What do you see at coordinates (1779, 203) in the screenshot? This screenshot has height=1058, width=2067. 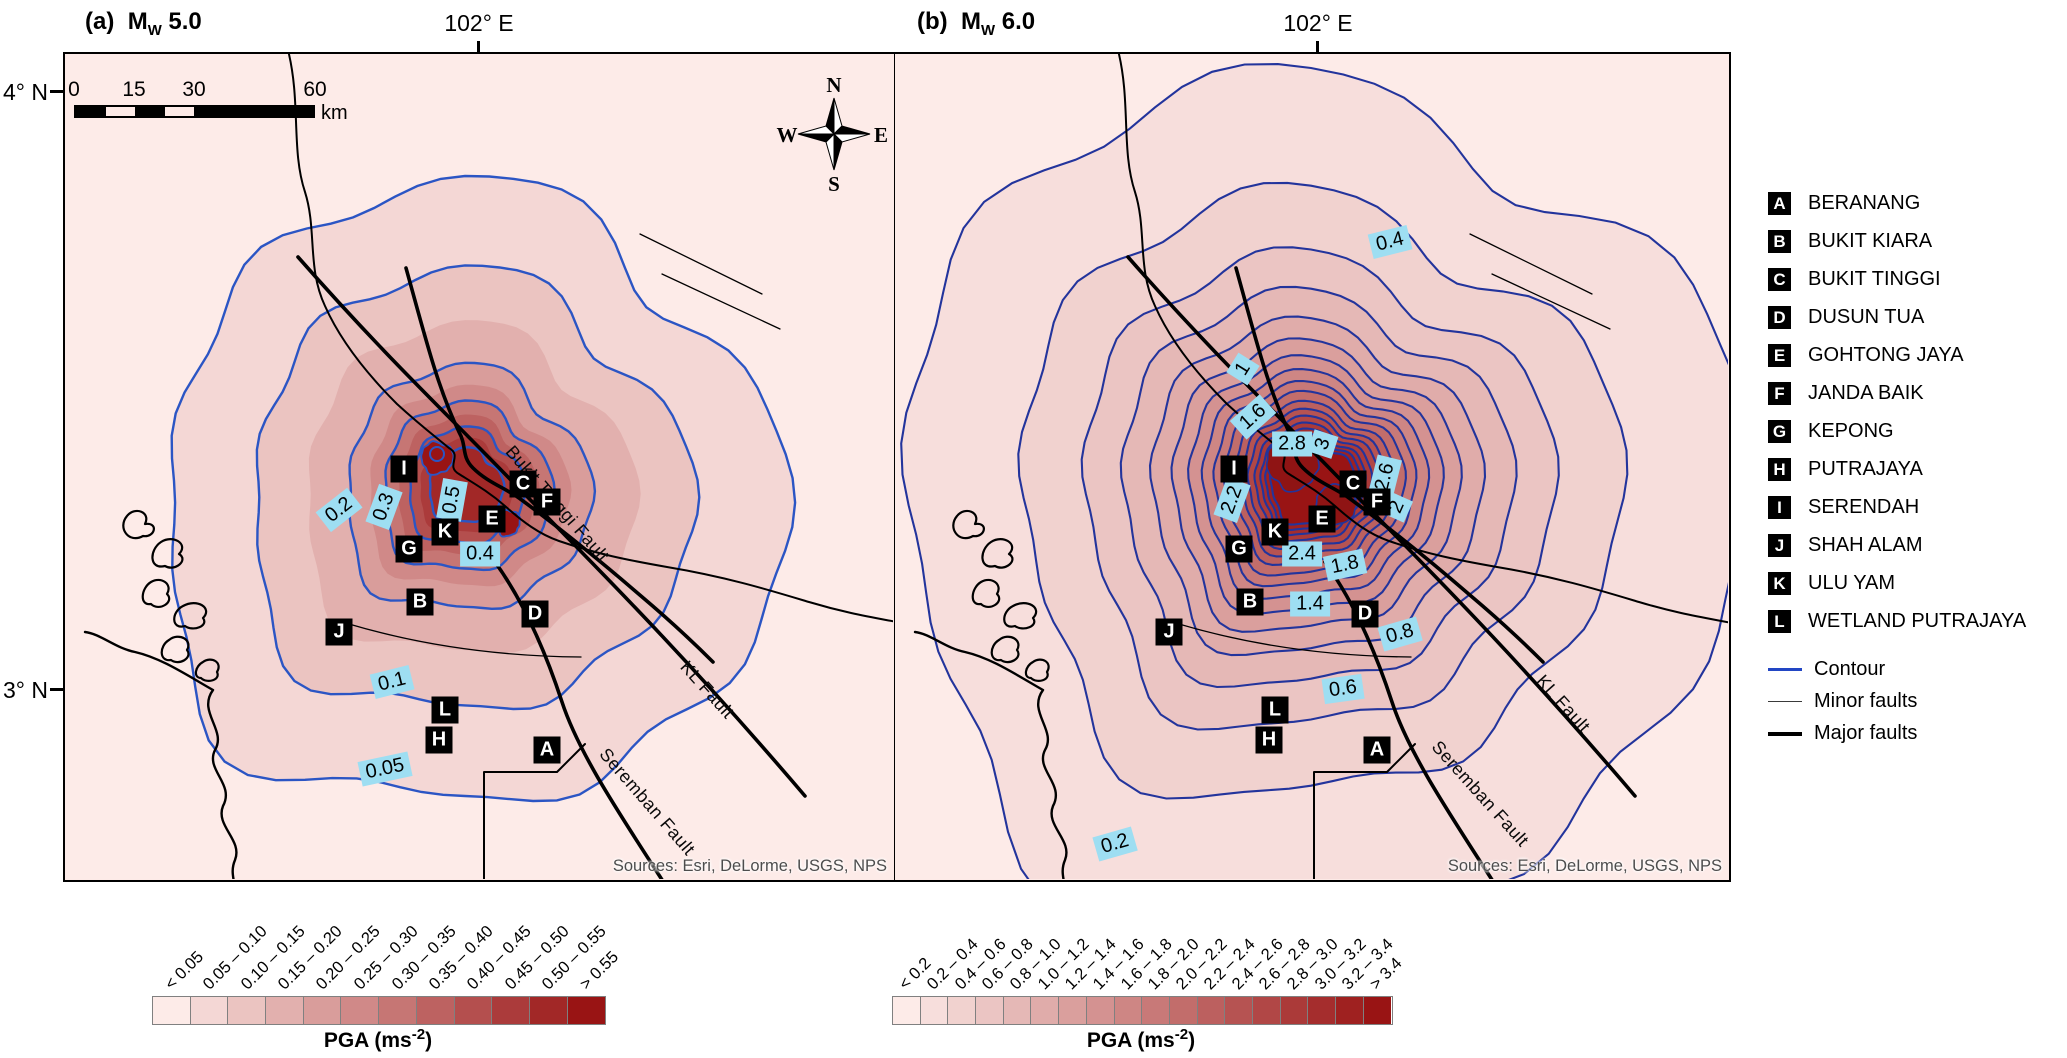 I see `legend-key-box: A` at bounding box center [1779, 203].